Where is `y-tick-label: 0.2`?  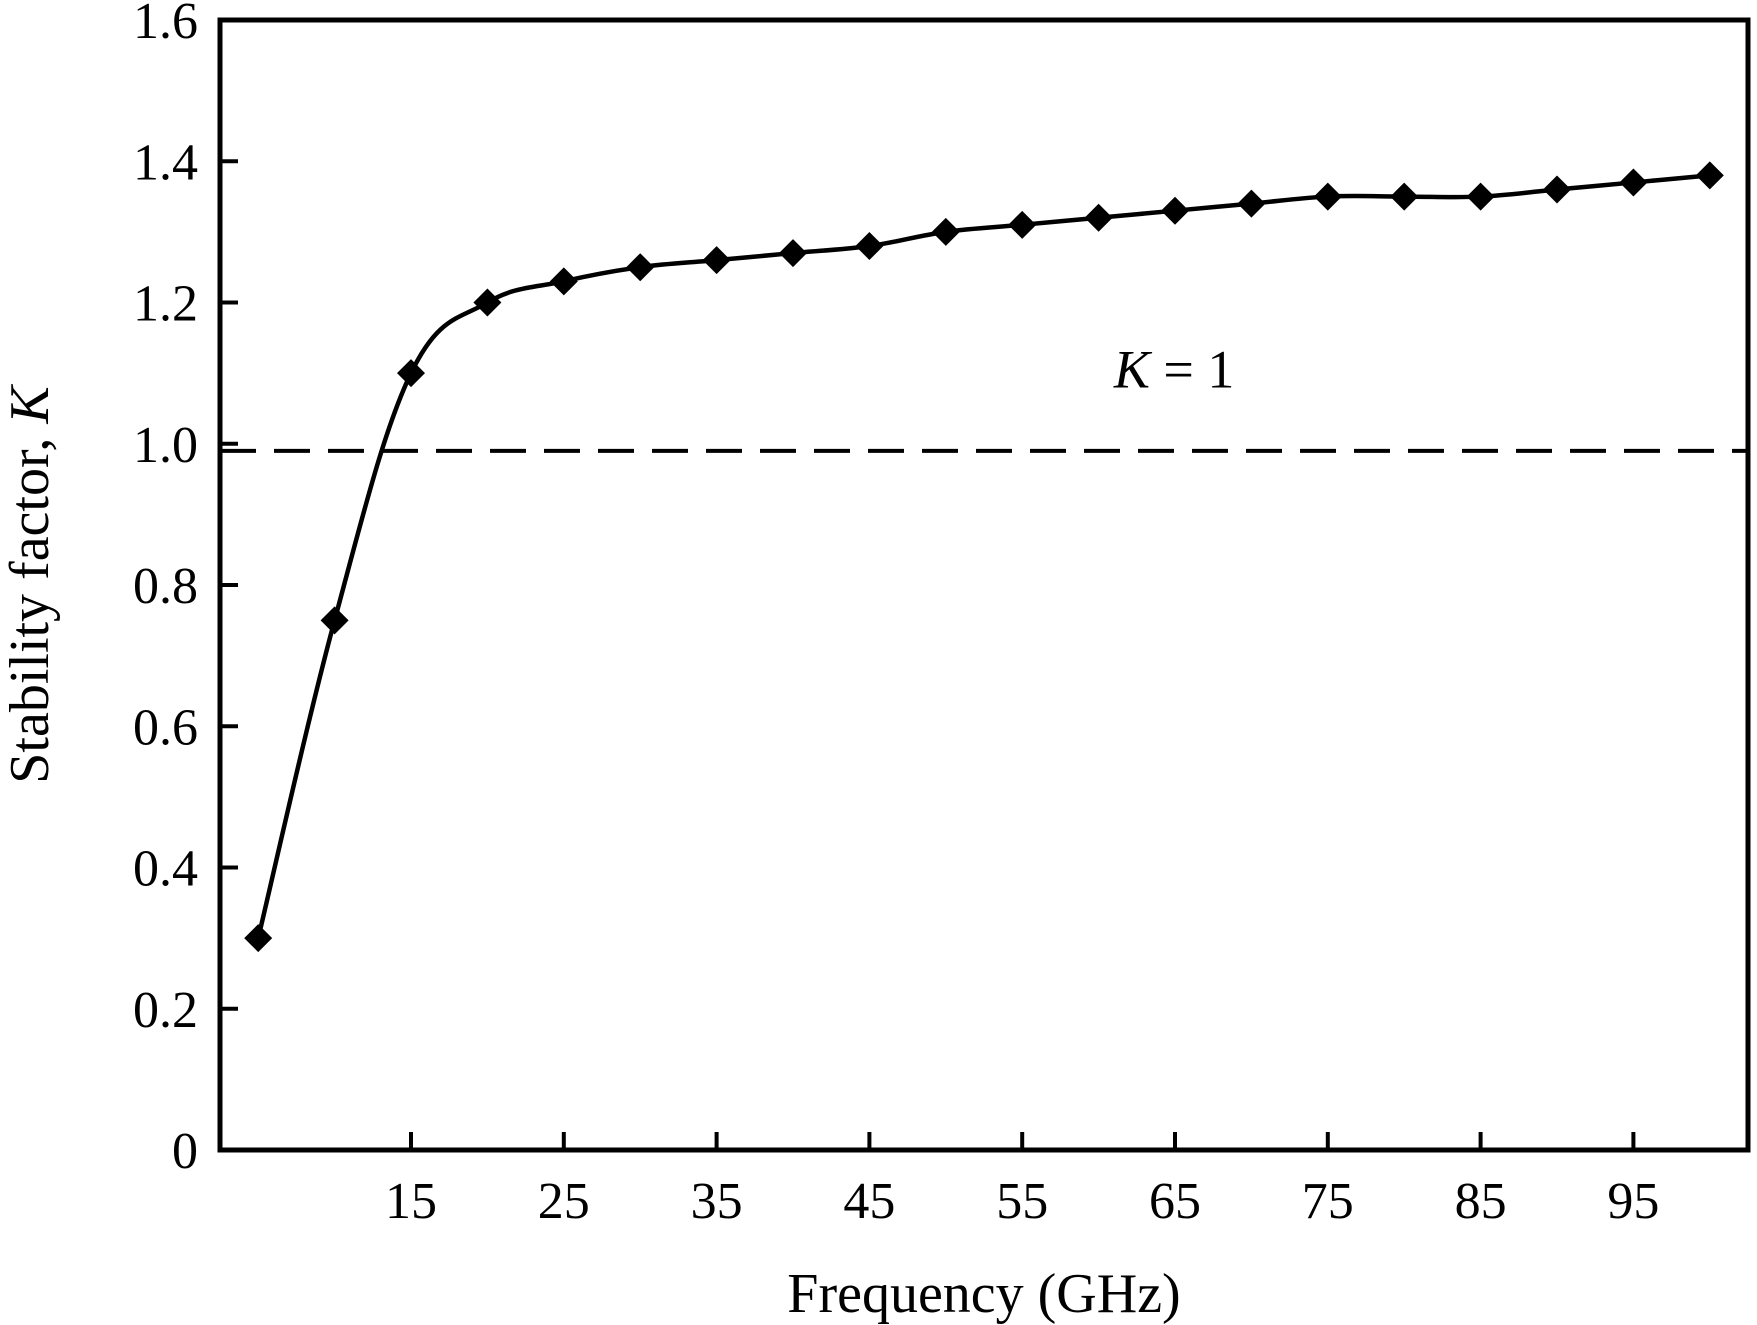
y-tick-label: 0.2 is located at coordinates (165, 1010).